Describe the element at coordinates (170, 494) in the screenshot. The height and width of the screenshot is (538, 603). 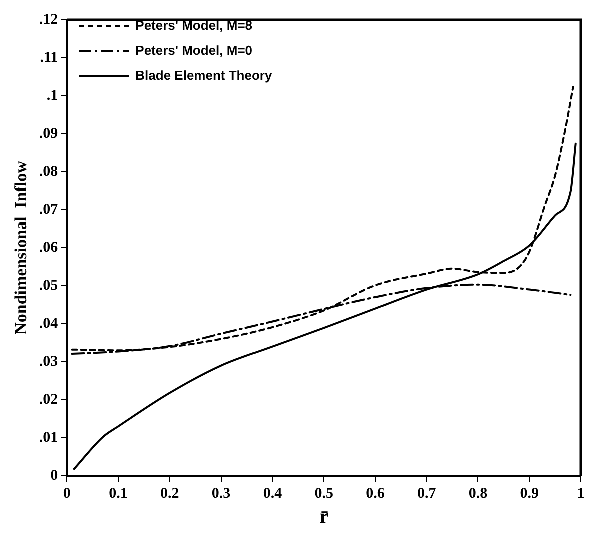
I see `x-tick-label: 0.2` at that location.